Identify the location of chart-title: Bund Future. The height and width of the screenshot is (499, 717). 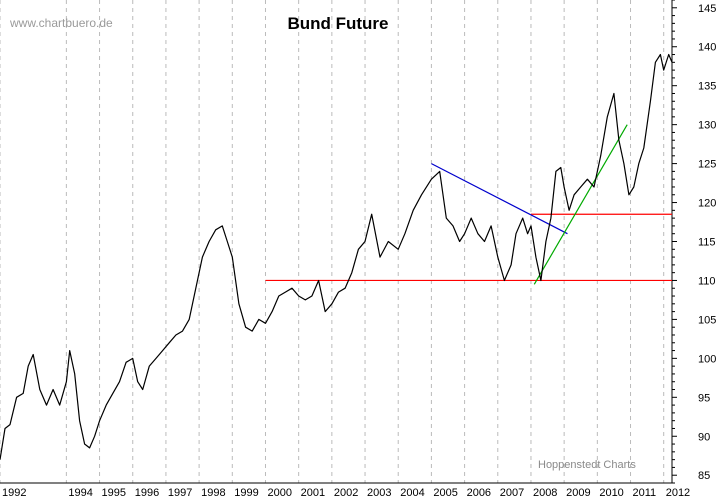
(337, 23).